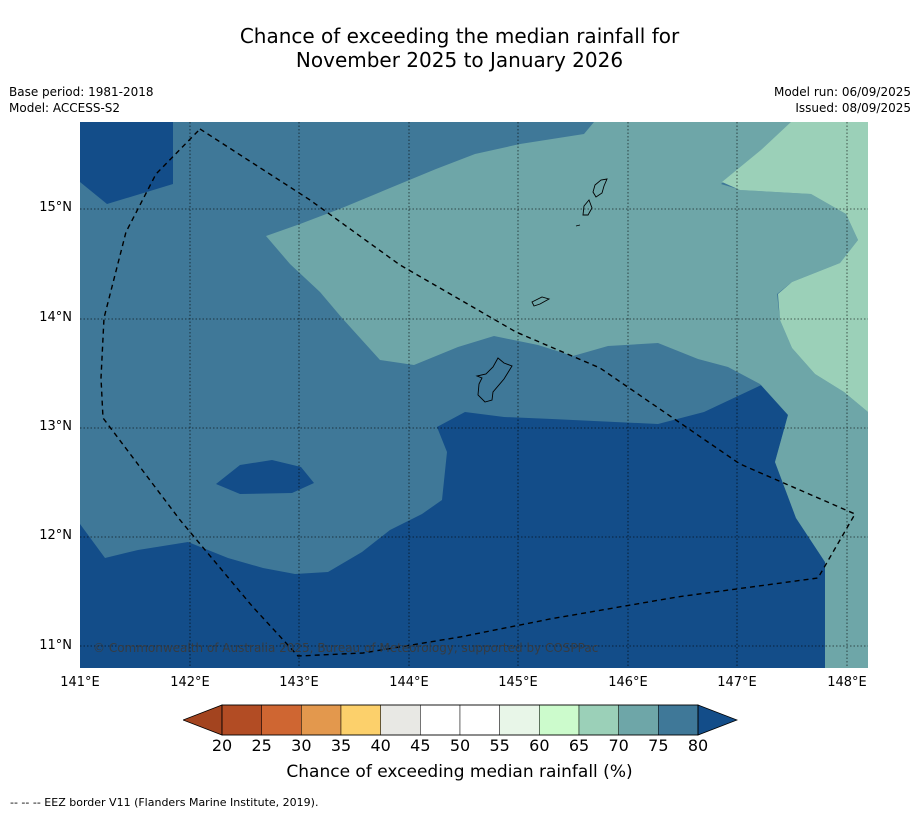 The image size is (919, 816). Describe the element at coordinates (299, 682) in the screenshot. I see `lon-label-143: 143°E` at that location.